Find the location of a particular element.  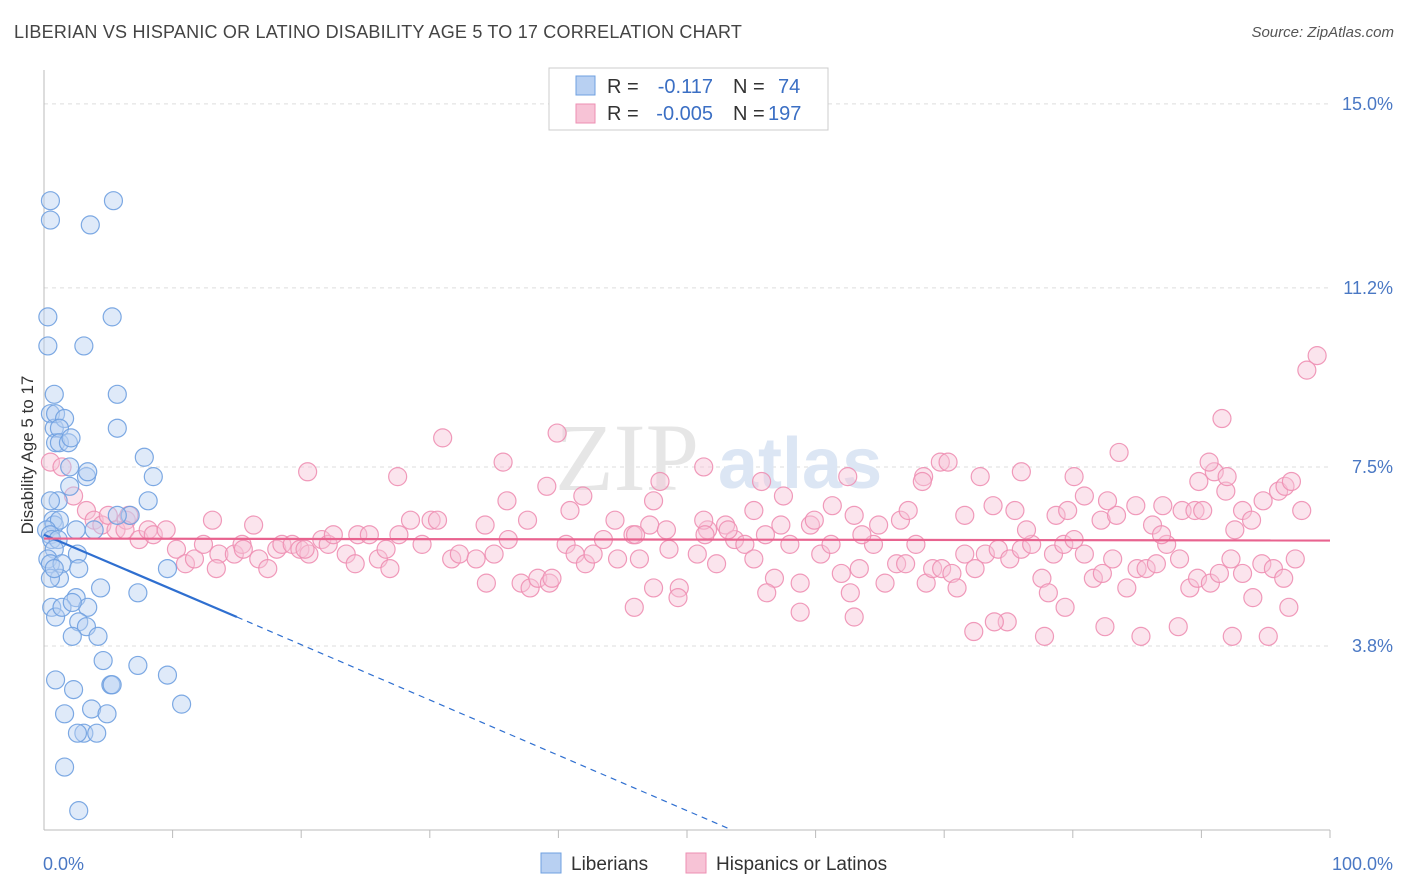

bottom-legend-swatch-hispanics is located at coordinates (696, 863).